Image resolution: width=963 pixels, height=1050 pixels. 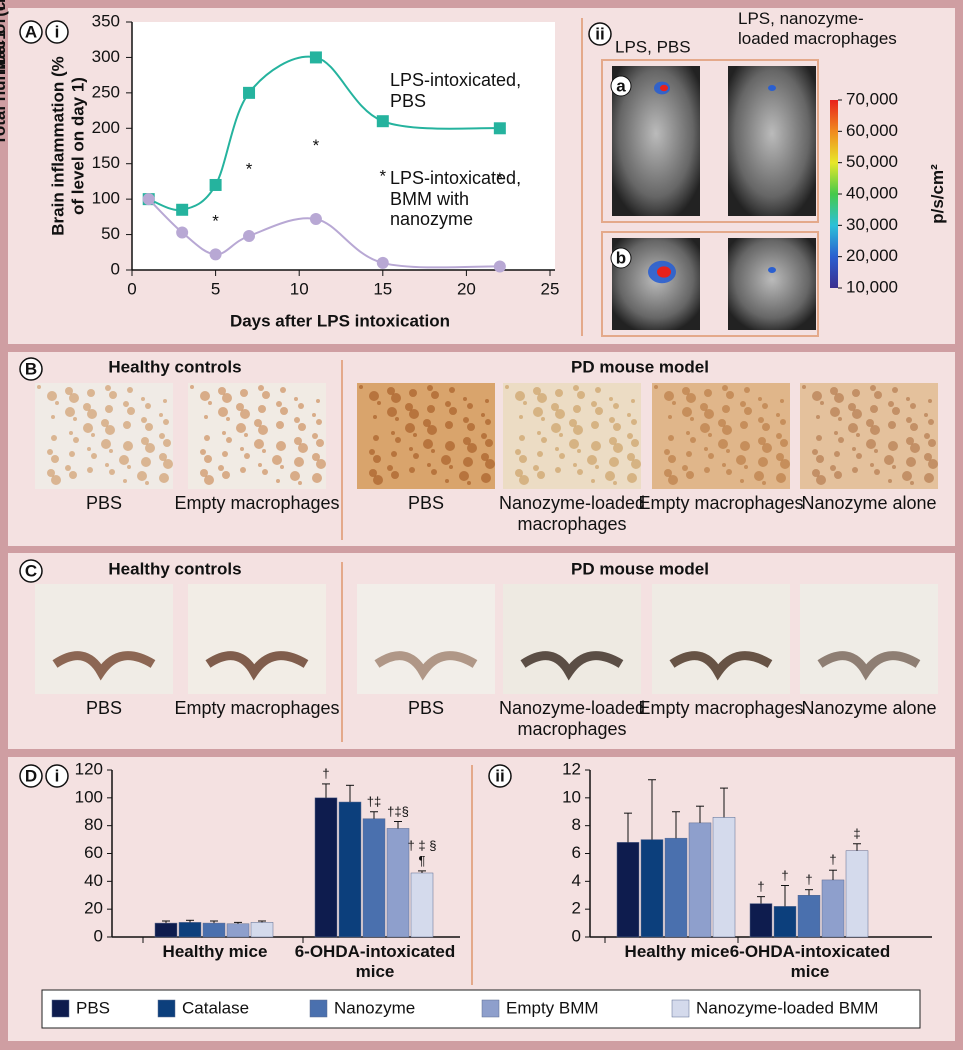 What do you see at coordinates (680, 1008) in the screenshot?
I see `legend-swatch` at bounding box center [680, 1008].